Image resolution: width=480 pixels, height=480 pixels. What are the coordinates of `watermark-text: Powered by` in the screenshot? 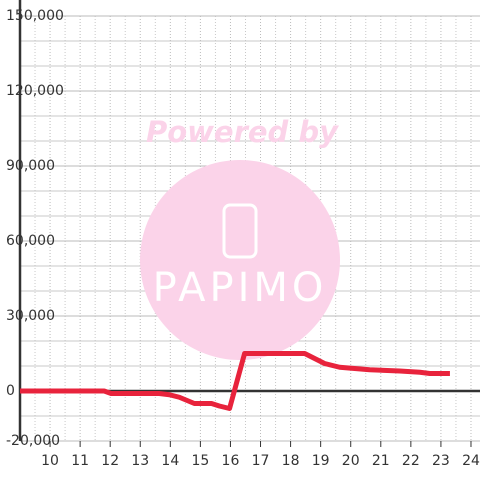 It's located at (242, 132).